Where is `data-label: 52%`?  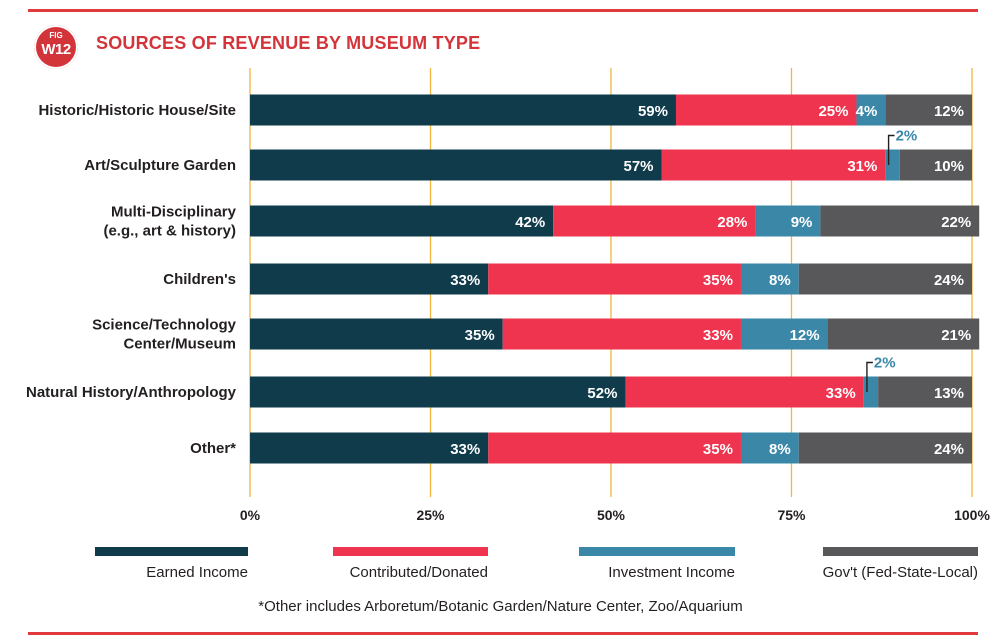 data-label: 52% is located at coordinates (602, 393).